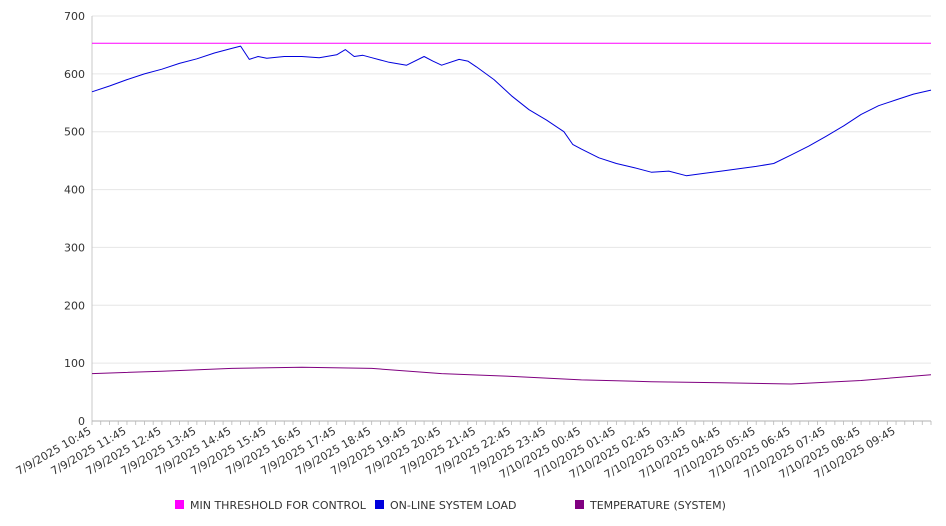  What do you see at coordinates (74, 132) in the screenshot?
I see `y-tick-label: 500` at bounding box center [74, 132].